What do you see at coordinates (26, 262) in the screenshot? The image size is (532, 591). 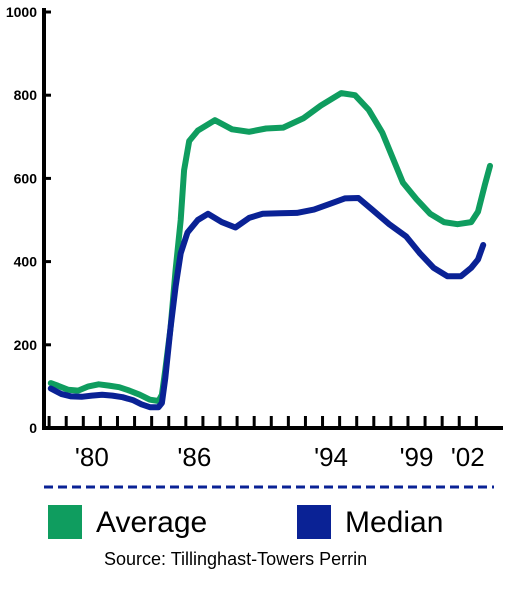 I see `y-tick-label-400: 400` at bounding box center [26, 262].